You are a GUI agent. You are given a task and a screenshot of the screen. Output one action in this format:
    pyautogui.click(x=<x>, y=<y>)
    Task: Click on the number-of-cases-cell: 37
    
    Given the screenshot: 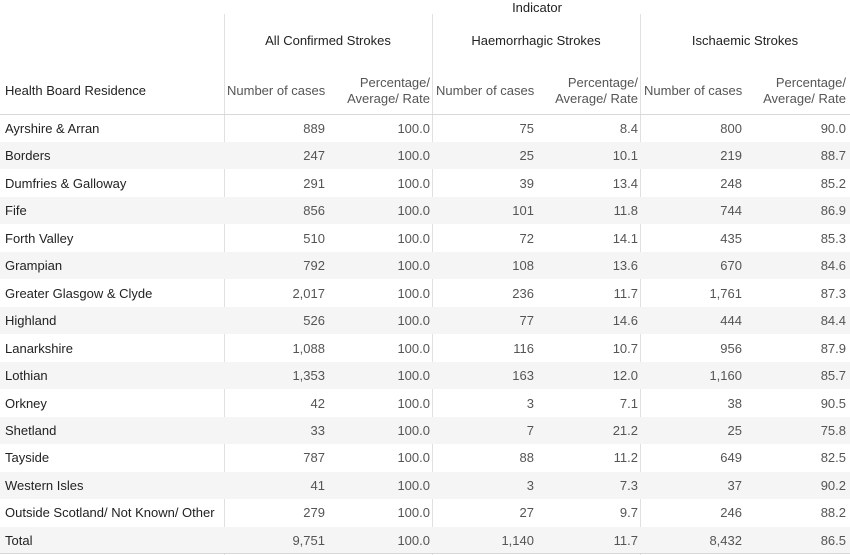 What is the action you would take?
    pyautogui.click(x=734, y=485)
    